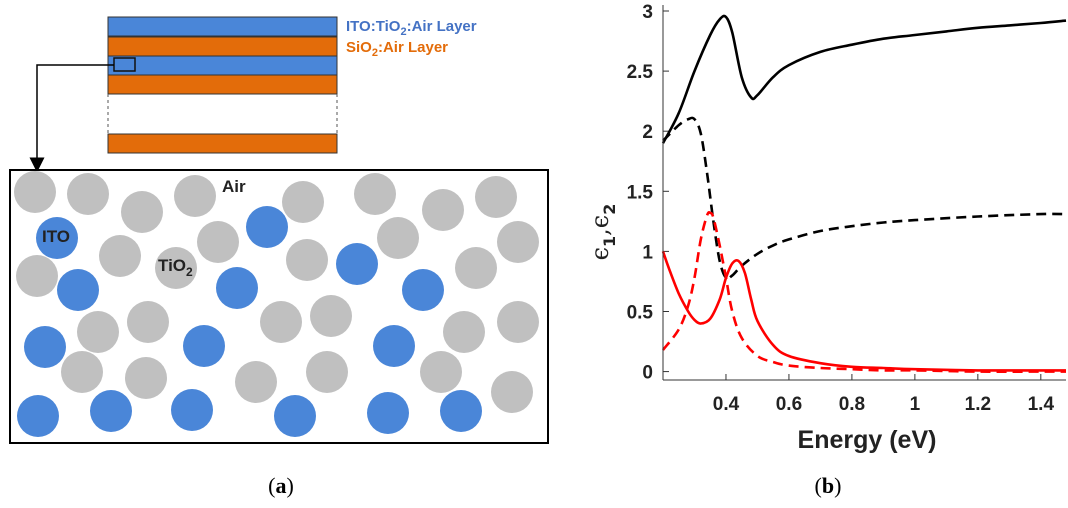  I want to click on y-axis: 0 0.5 1 1.5 2 2.5 3, so click(648, 193).